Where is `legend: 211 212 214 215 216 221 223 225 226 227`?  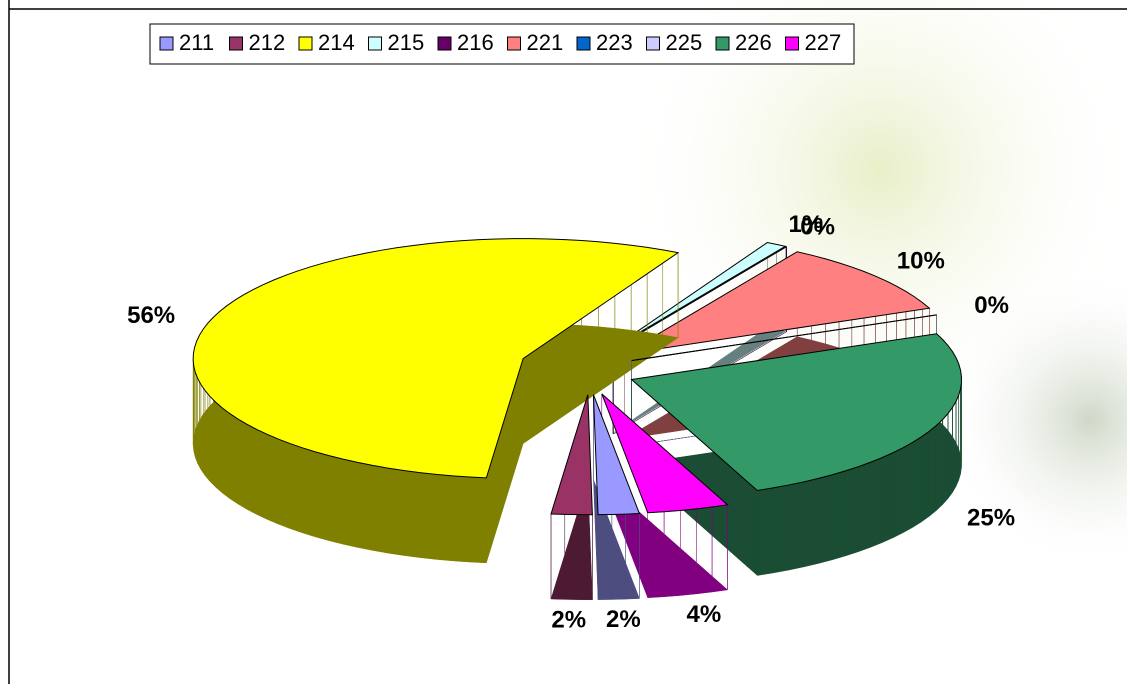 legend: 211 212 214 215 216 221 223 225 226 227 is located at coordinates (500, 42).